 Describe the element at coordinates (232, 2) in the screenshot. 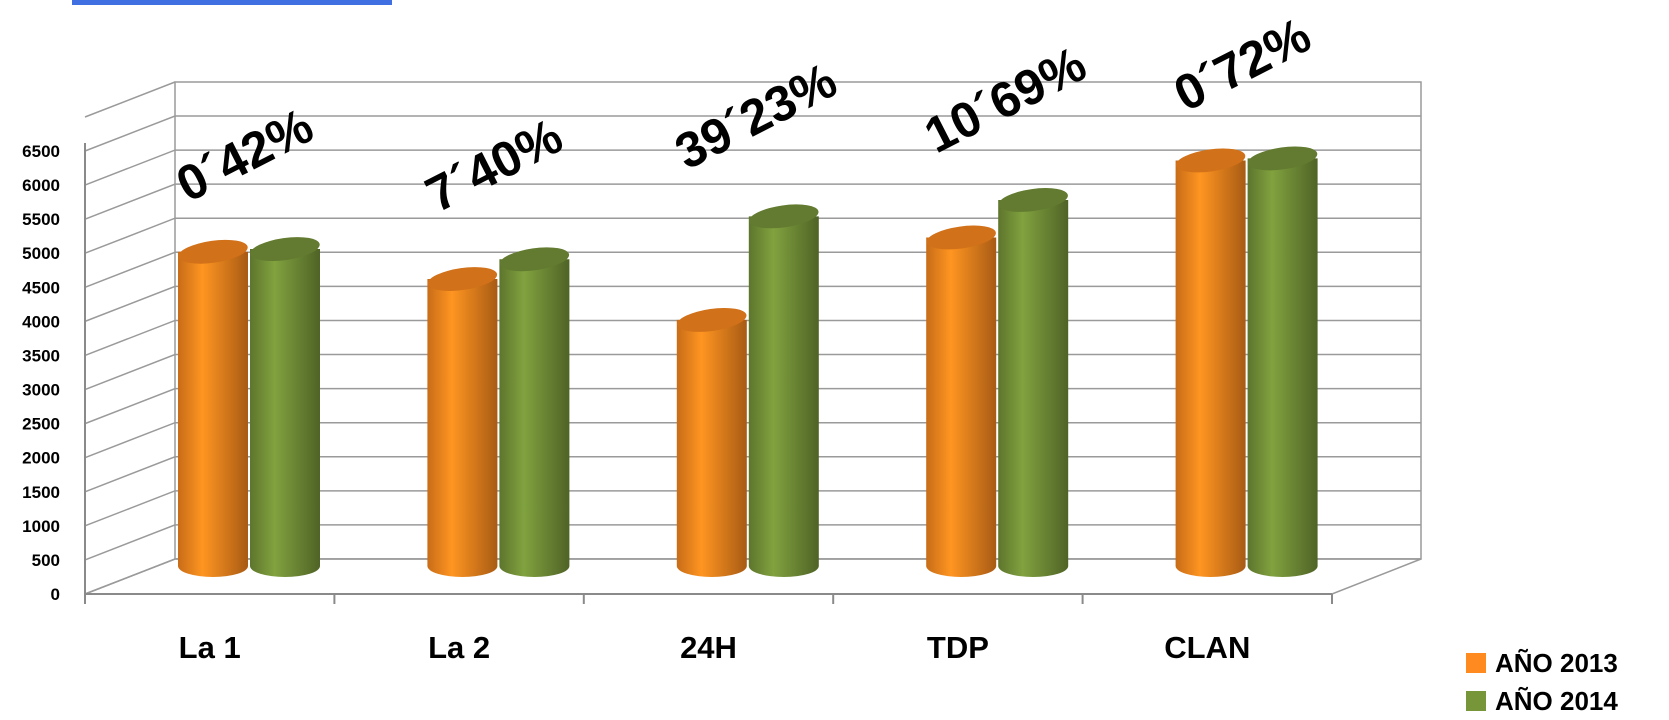

I see `header-accent-bar` at that location.